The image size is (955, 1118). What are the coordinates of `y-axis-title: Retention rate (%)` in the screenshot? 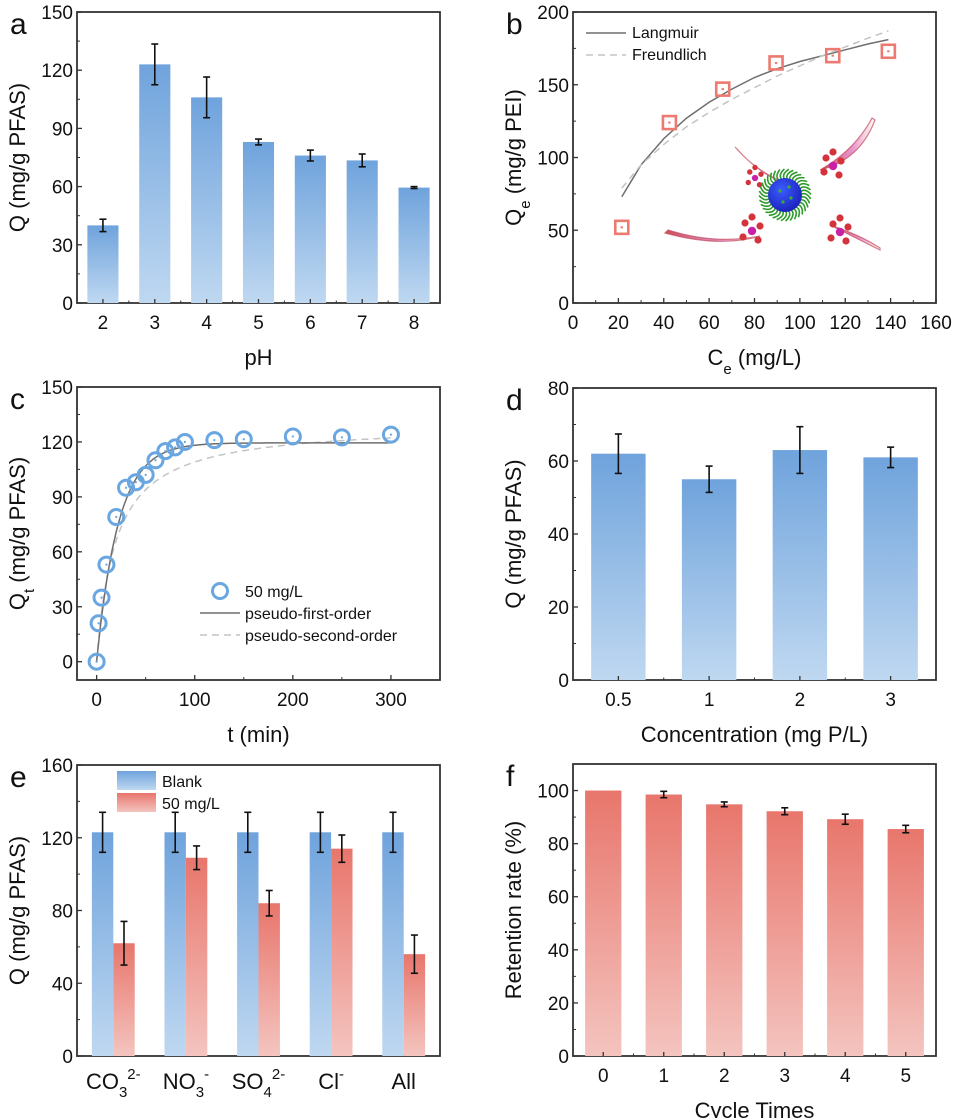 It's located at (513, 910).